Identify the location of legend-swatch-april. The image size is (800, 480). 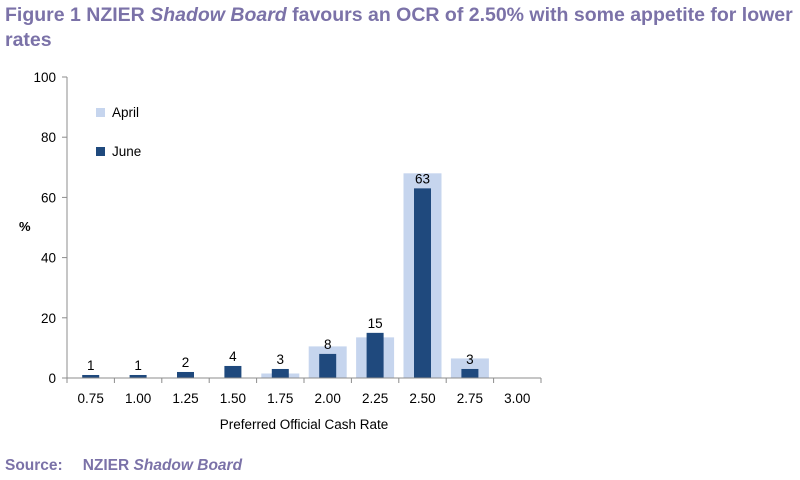
(100, 112).